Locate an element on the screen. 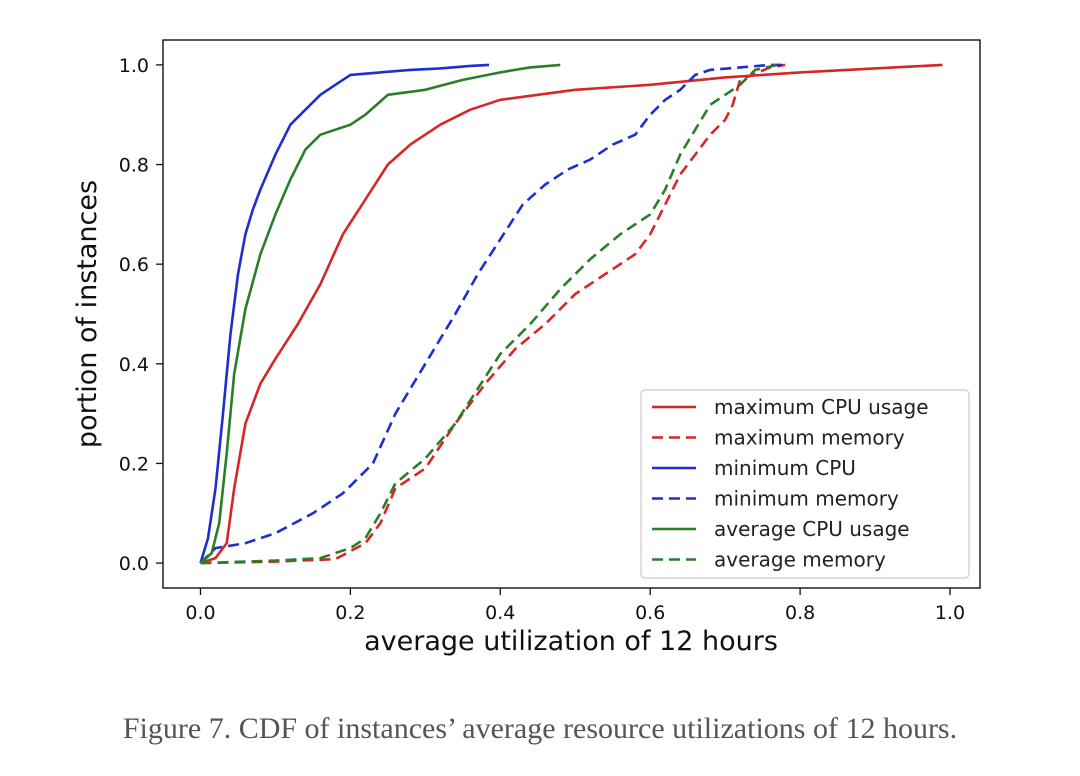 Image resolution: width=1080 pixels, height=776 pixels. x-axis-title: average utilization of 12 hours is located at coordinates (571, 641).